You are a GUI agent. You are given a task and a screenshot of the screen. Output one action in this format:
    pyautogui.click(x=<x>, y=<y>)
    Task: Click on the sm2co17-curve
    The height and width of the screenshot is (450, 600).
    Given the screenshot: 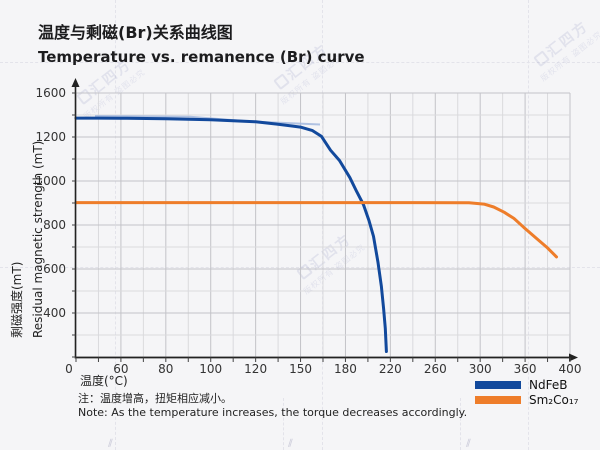 What is the action you would take?
    pyautogui.click(x=316, y=230)
    